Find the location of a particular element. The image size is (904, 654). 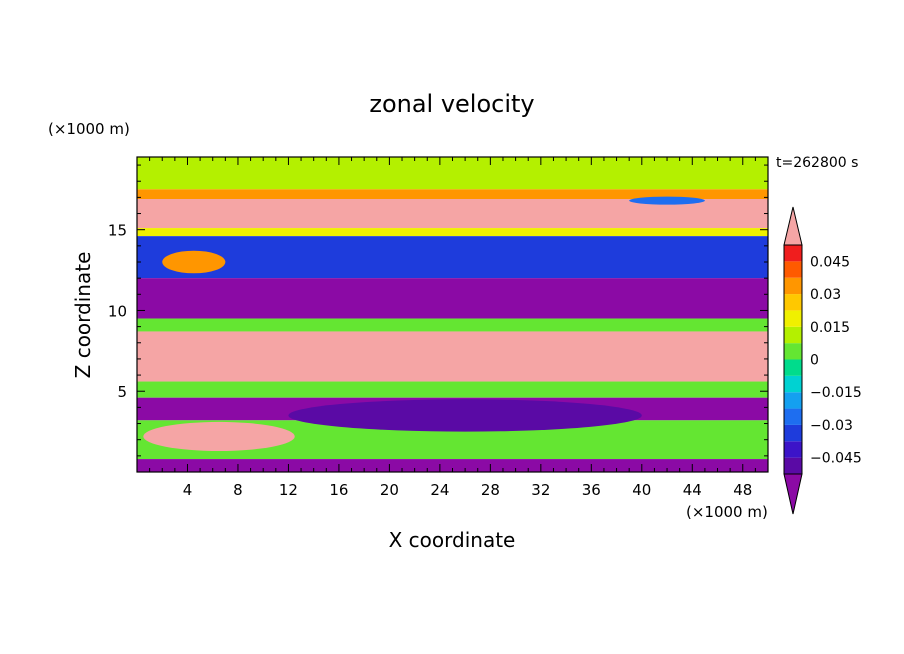

colorbar-label: −0.015 is located at coordinates (836, 393).